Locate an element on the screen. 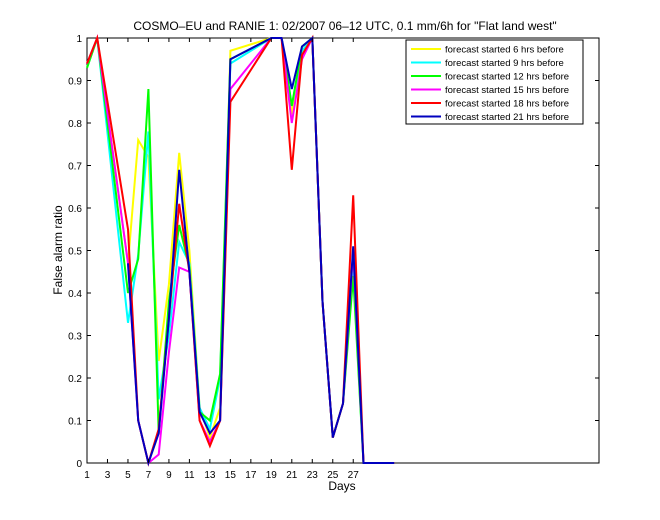  legend-box is located at coordinates (494, 82).